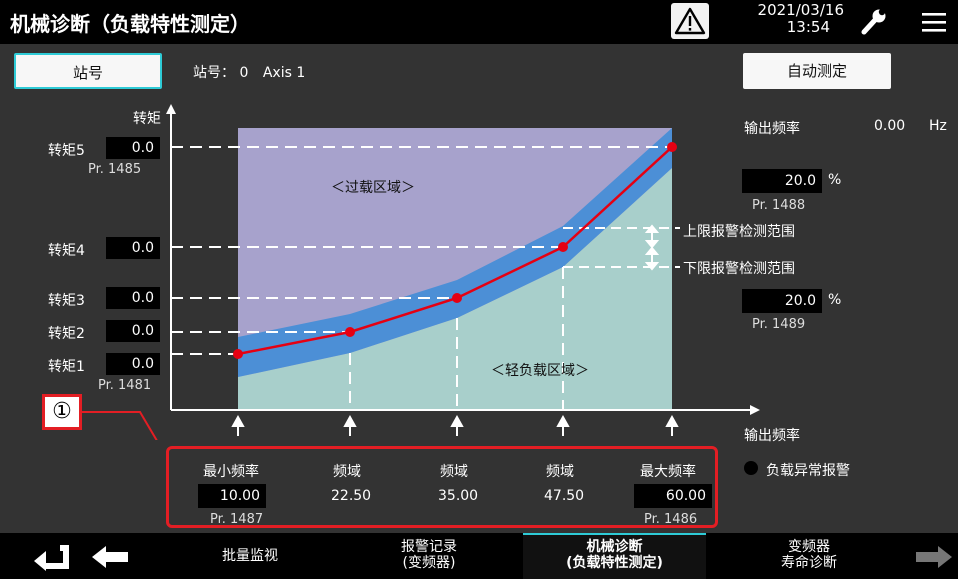  I want to click on torque5-value: 0.0, so click(133, 148).